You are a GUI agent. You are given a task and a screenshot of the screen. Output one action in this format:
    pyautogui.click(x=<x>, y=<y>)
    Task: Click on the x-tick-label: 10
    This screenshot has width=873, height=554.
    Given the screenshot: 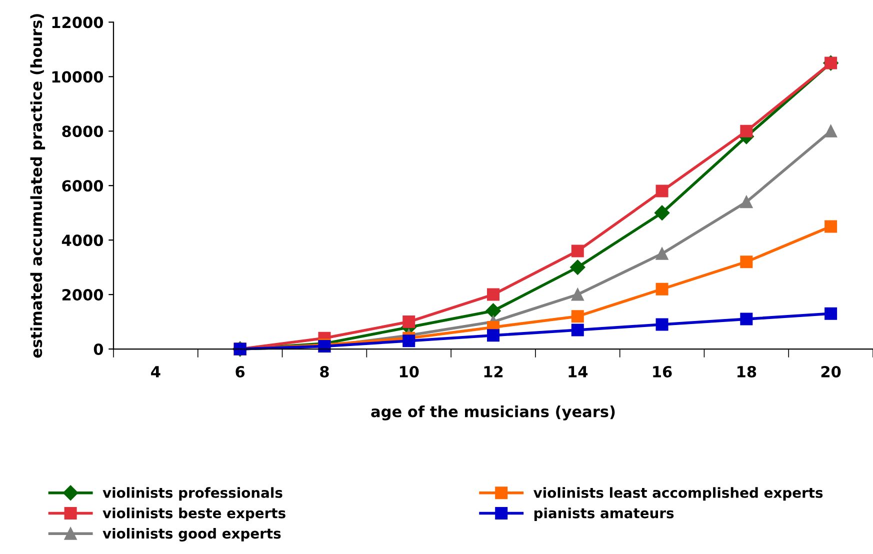 What is the action you would take?
    pyautogui.click(x=409, y=372)
    